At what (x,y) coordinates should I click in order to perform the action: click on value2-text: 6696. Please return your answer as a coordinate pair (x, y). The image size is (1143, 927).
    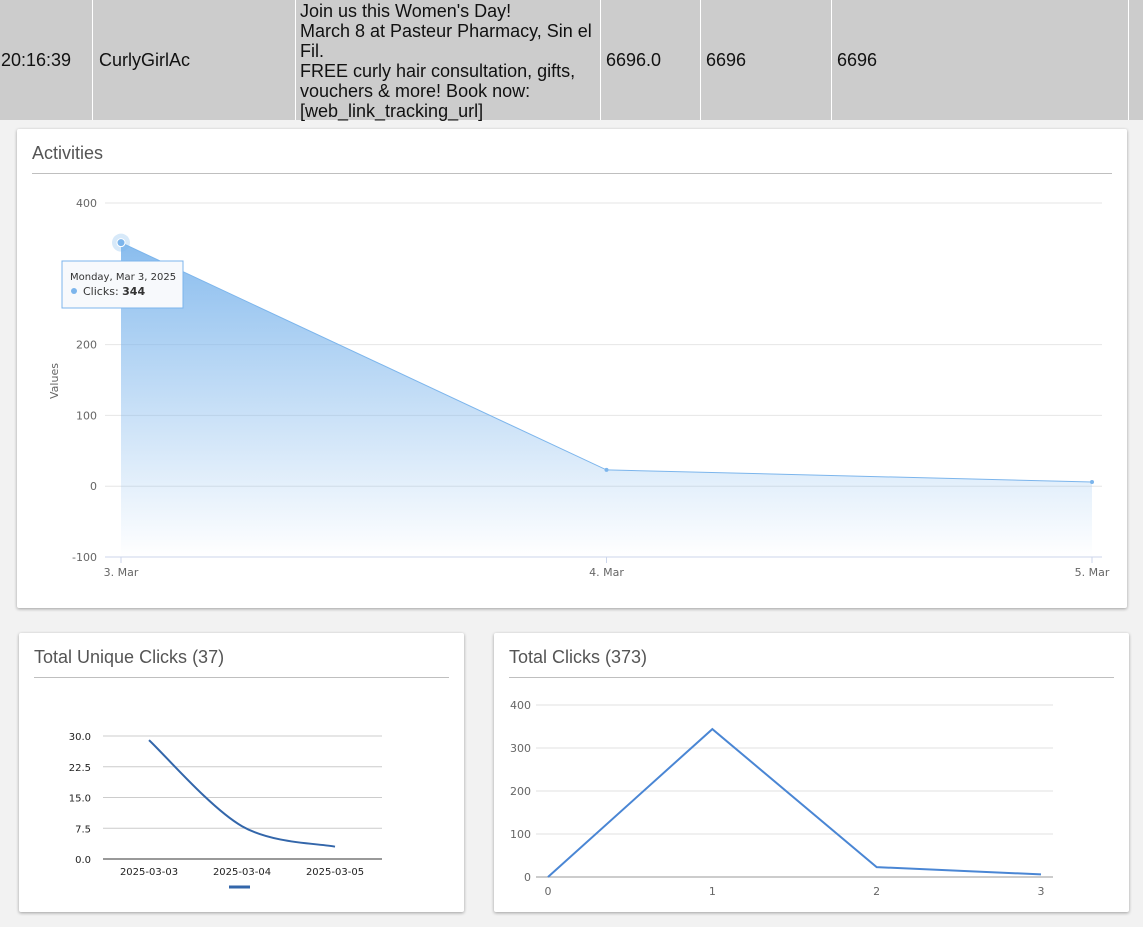
    Looking at the image, I should click on (726, 60).